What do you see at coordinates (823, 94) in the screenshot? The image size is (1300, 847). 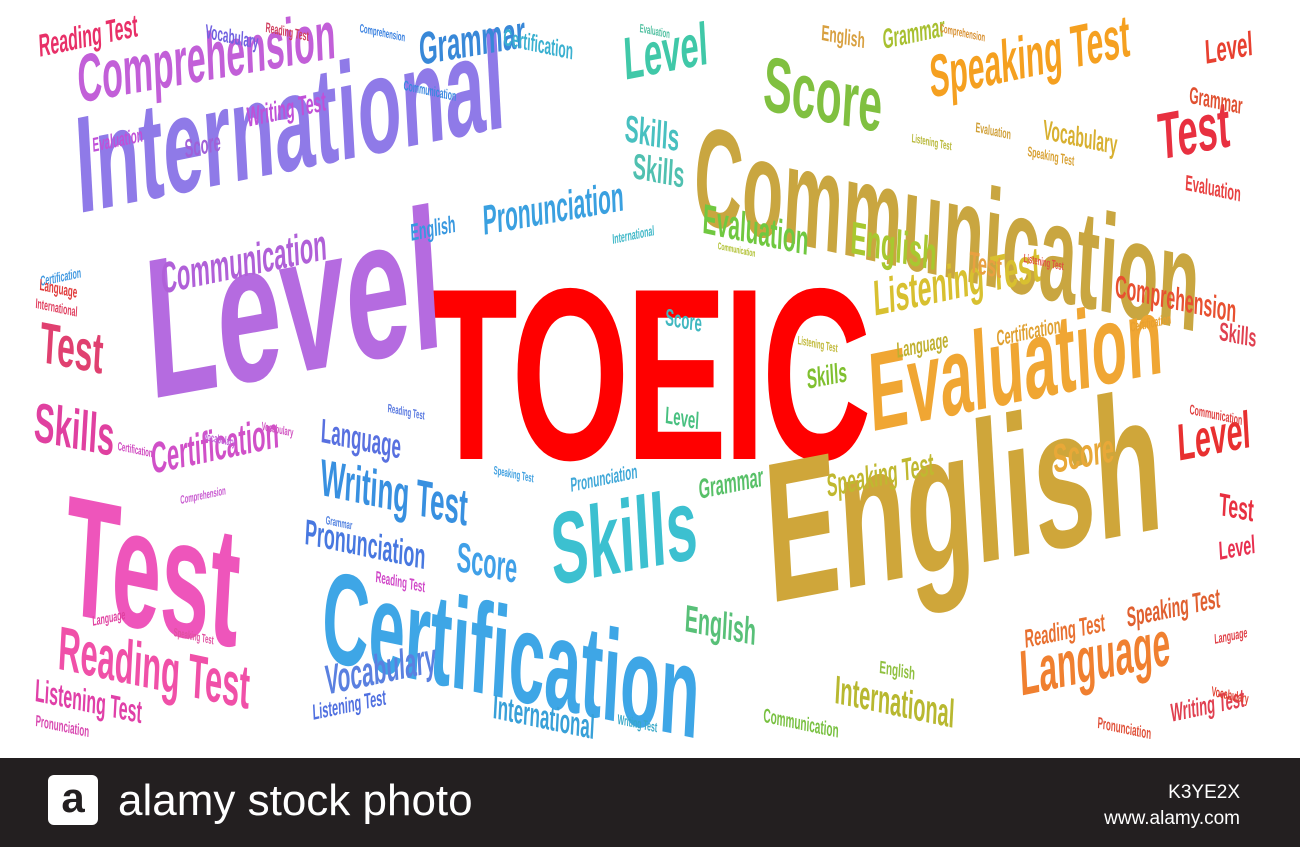 I see `word-score-big: Score` at bounding box center [823, 94].